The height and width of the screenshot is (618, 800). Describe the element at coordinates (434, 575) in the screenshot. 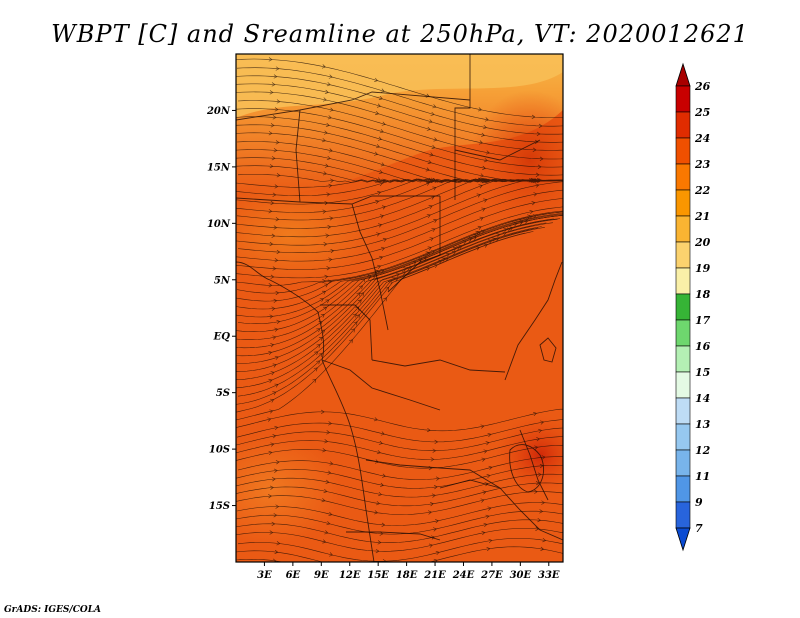

I see `x-tick-label-21E: 21E` at that location.